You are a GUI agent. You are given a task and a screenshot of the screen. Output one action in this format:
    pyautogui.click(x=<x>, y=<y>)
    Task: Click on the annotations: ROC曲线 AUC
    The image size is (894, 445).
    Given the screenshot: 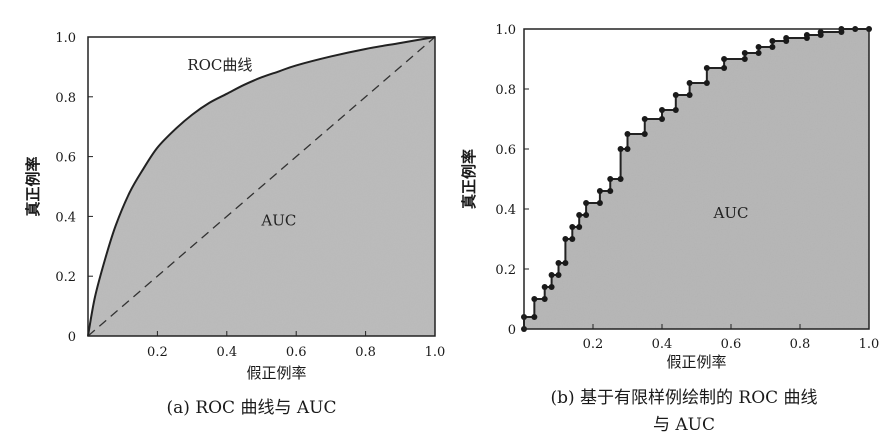 What is the action you would take?
    pyautogui.click(x=241, y=142)
    